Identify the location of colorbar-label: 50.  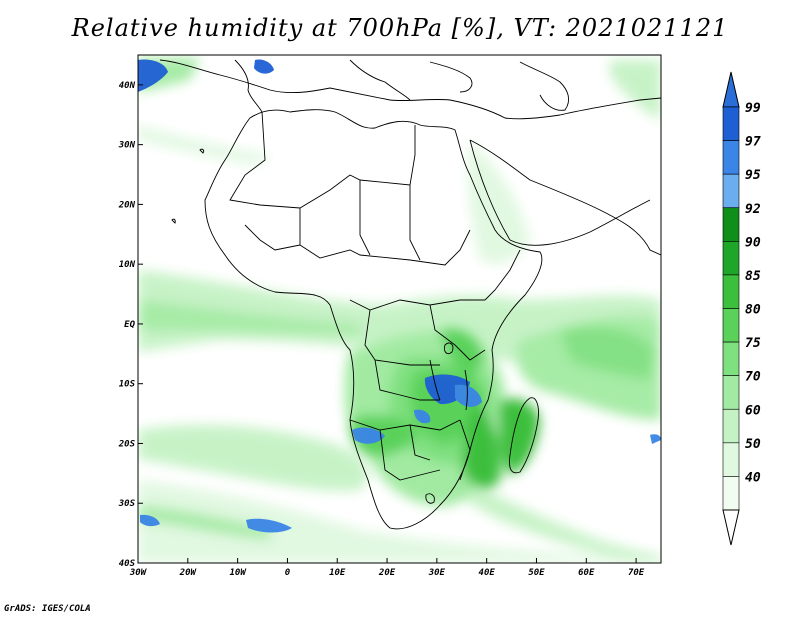
(753, 444).